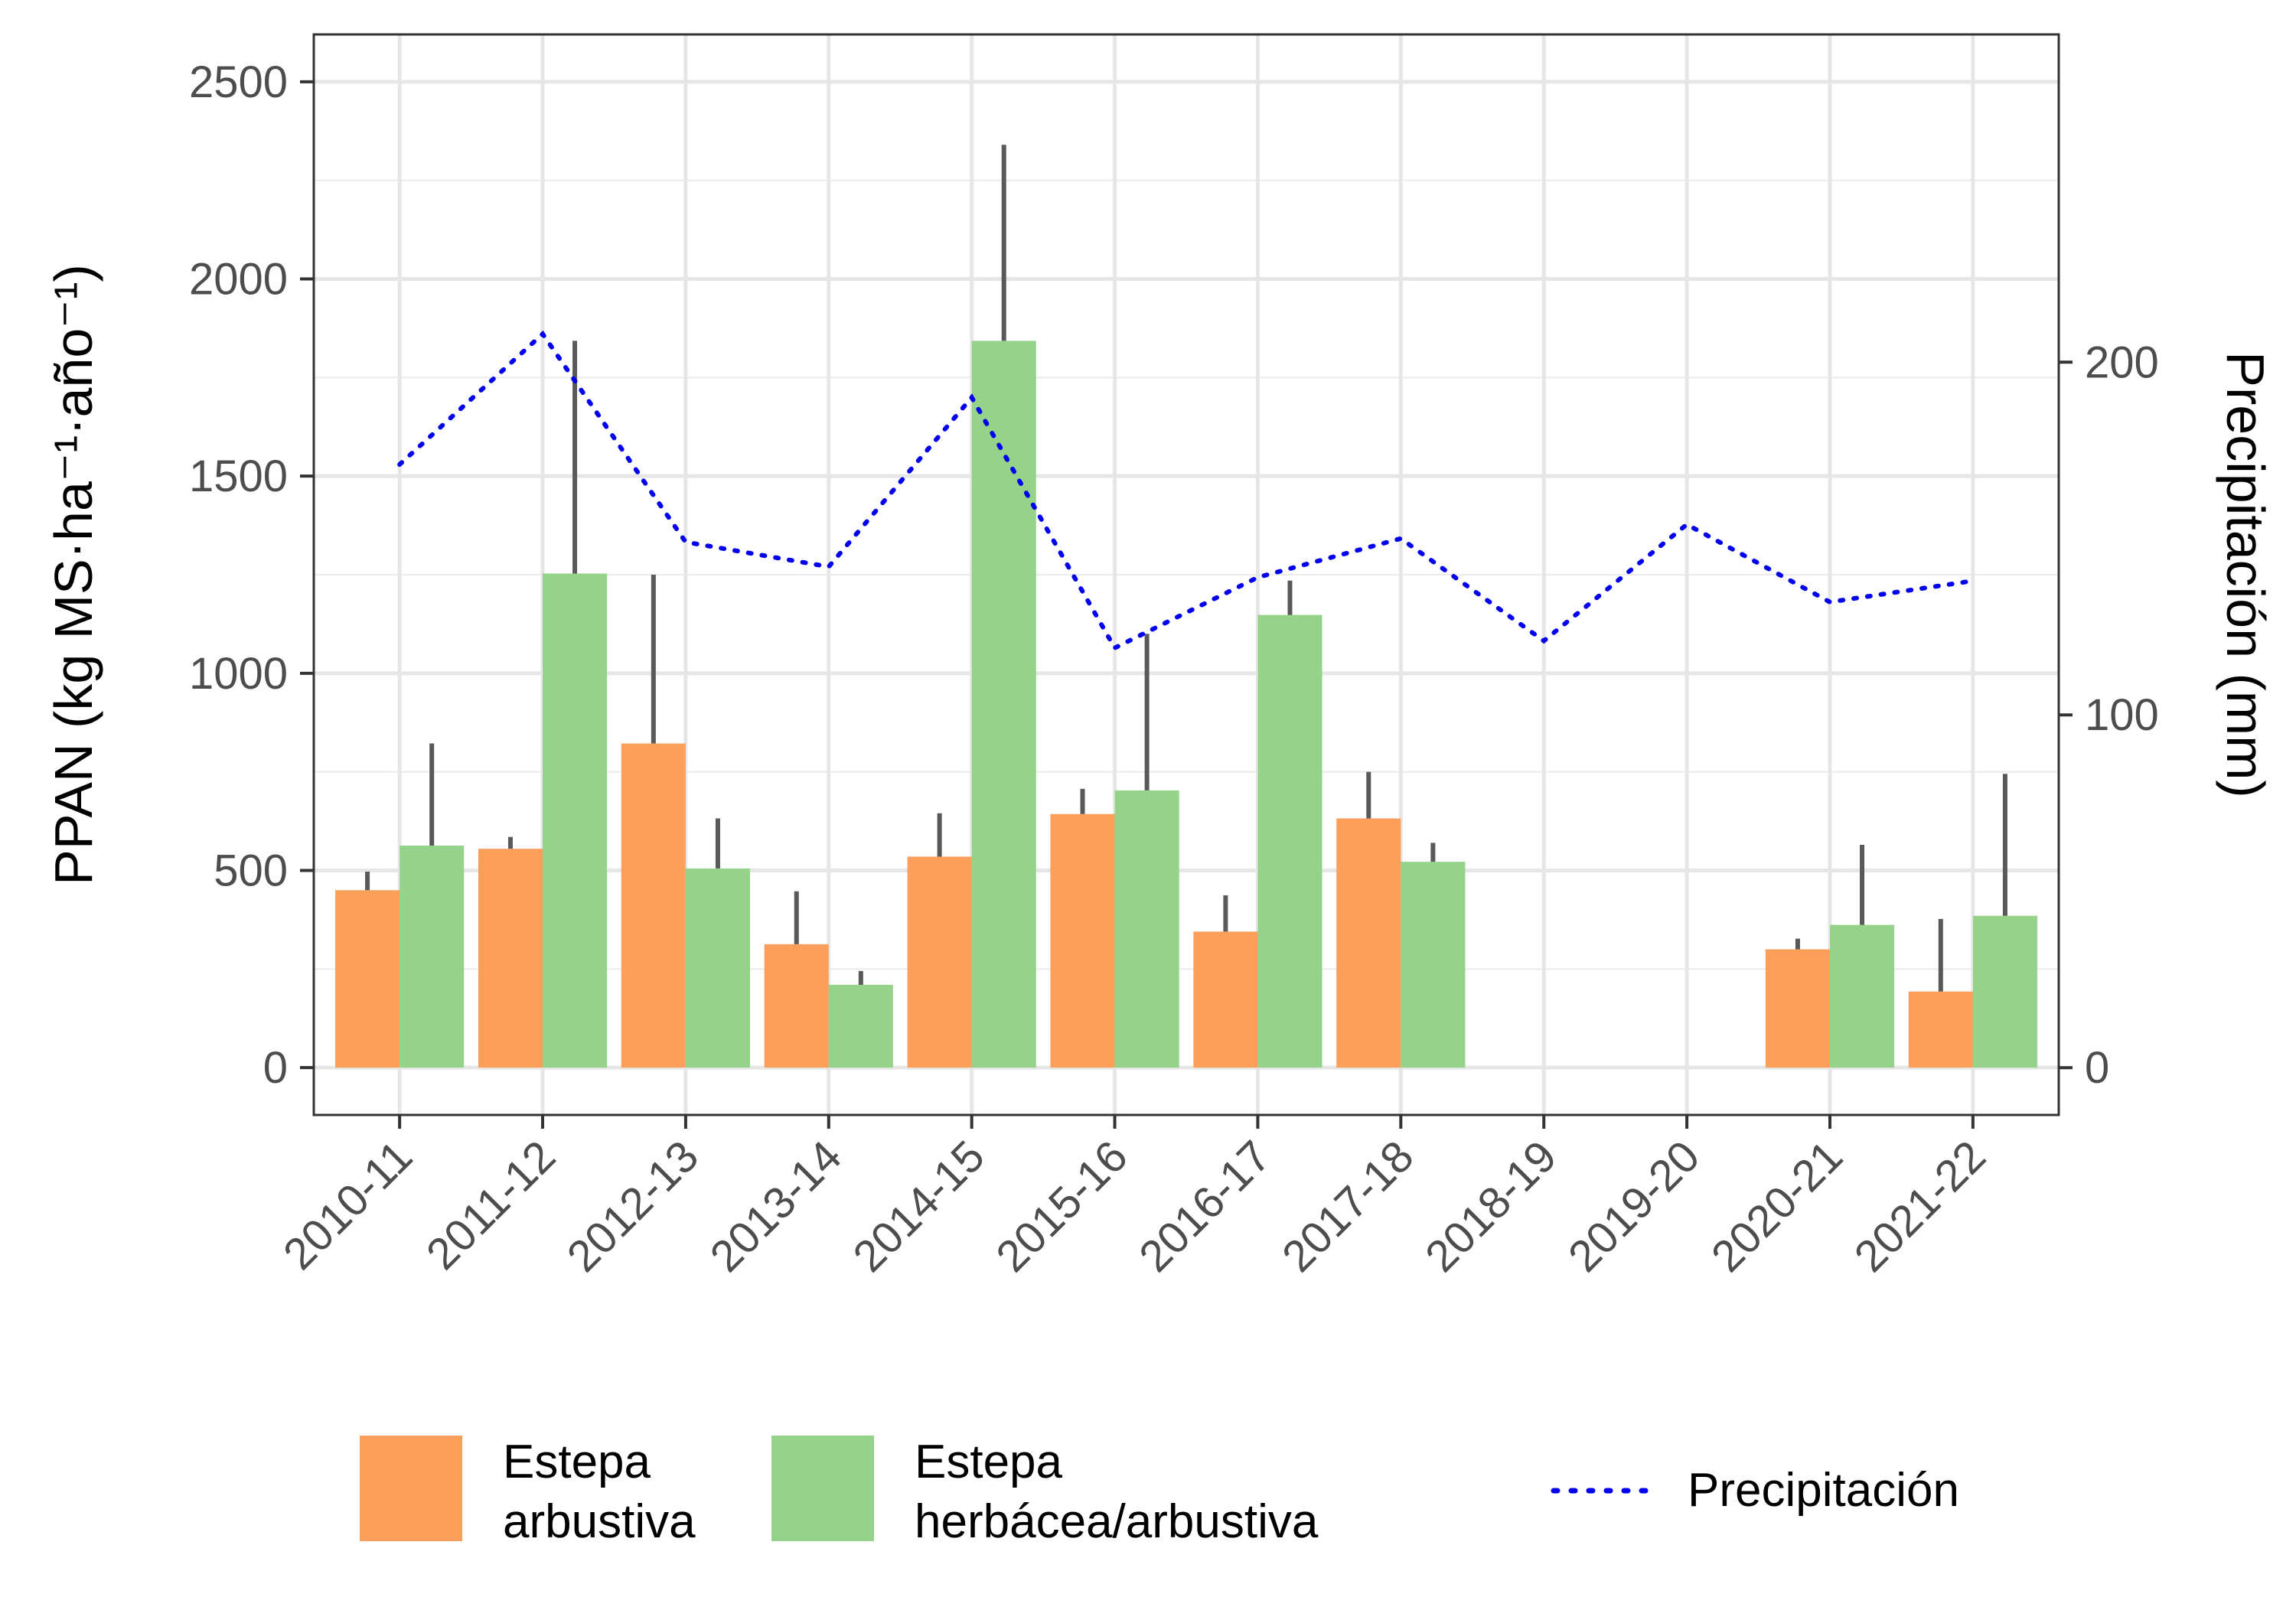  Describe the element at coordinates (348, 1205) in the screenshot. I see `x-tick-label: 2010-11` at that location.